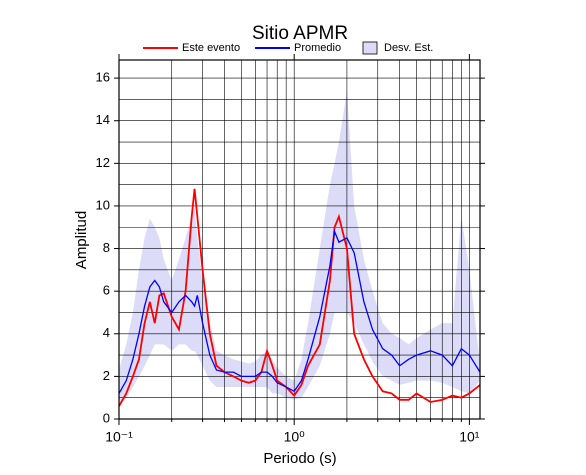  Describe the element at coordinates (300, 33) in the screenshot. I see `chart-title: Sitio APMR` at that location.